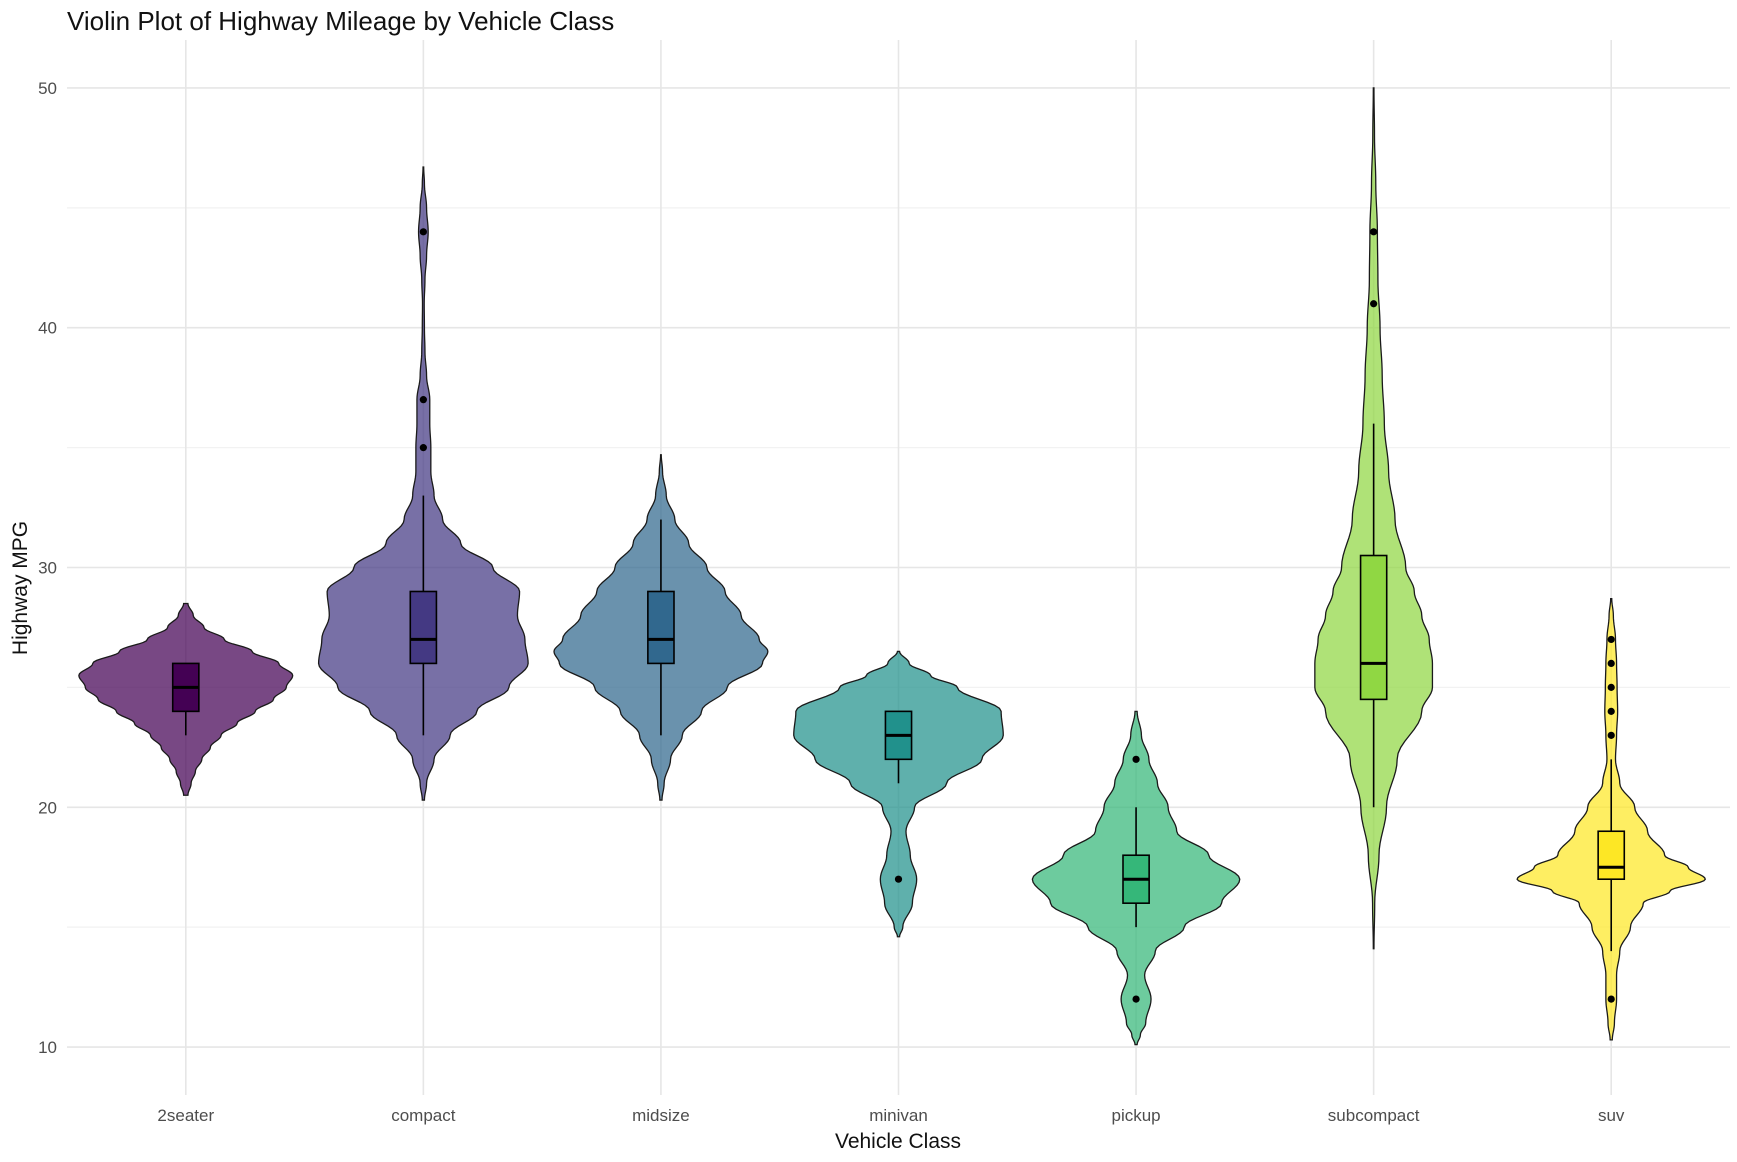  I want to click on x-tick-label: pickup, so click(1136, 1115).